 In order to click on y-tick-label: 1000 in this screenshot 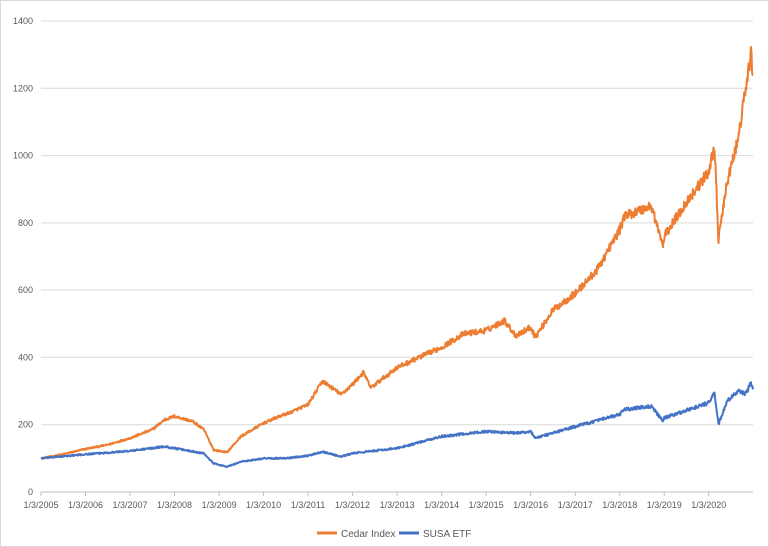, I will do `click(23, 156)`.